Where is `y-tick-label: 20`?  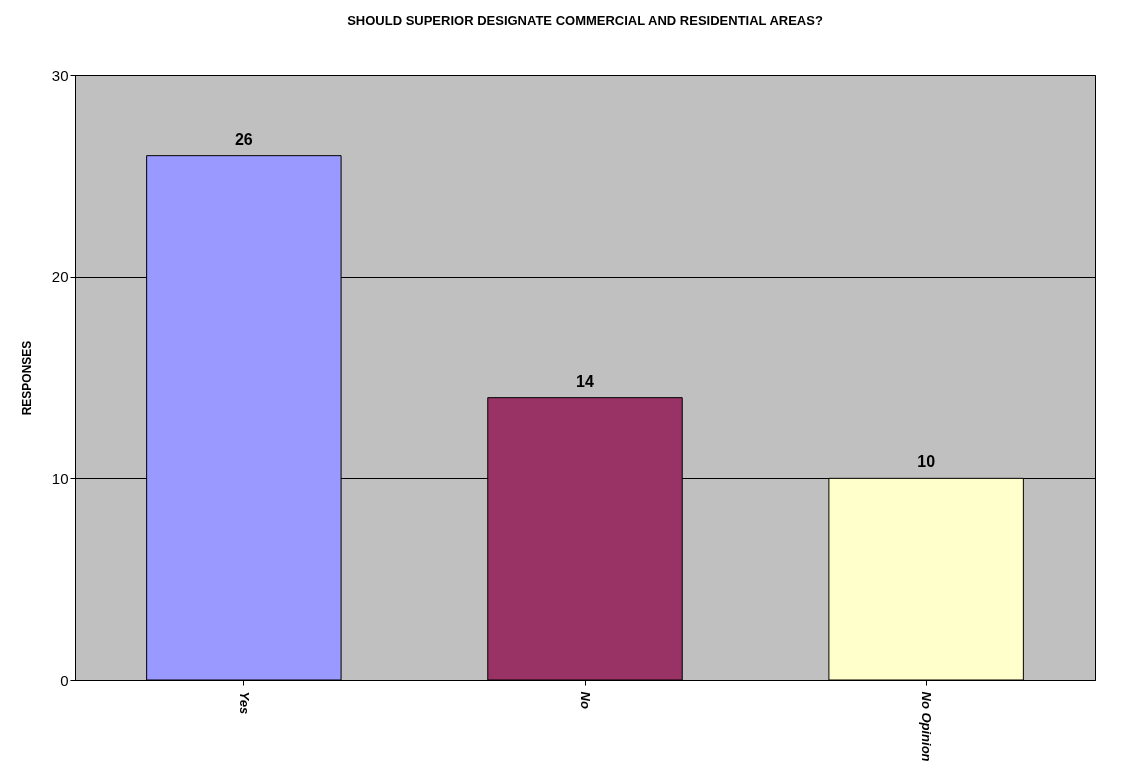 y-tick-label: 20 is located at coordinates (60, 277).